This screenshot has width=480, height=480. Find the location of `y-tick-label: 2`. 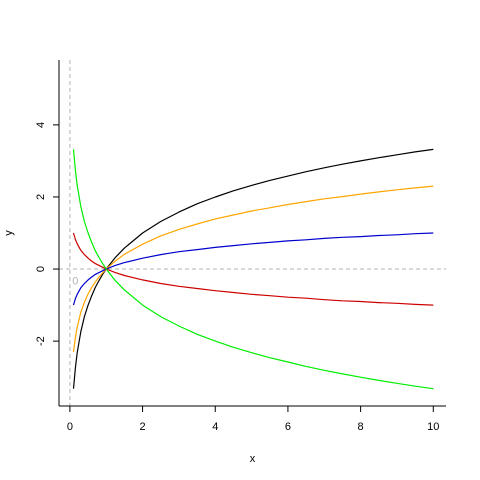

y-tick-label: 2 is located at coordinates (41, 197).